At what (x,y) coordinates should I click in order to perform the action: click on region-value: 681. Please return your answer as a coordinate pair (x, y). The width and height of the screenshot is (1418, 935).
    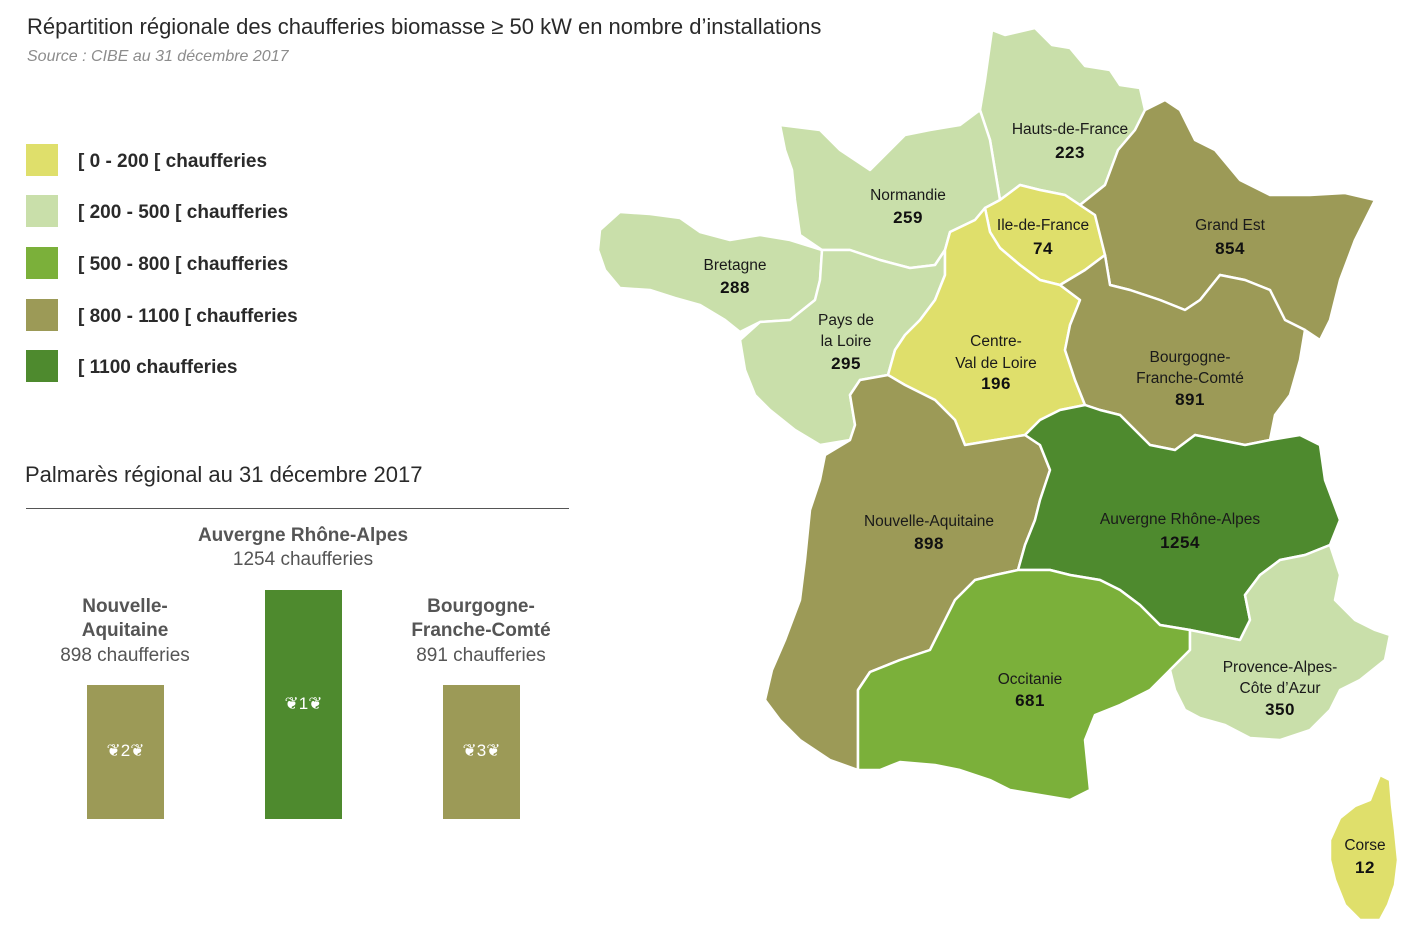
    Looking at the image, I should click on (1030, 700).